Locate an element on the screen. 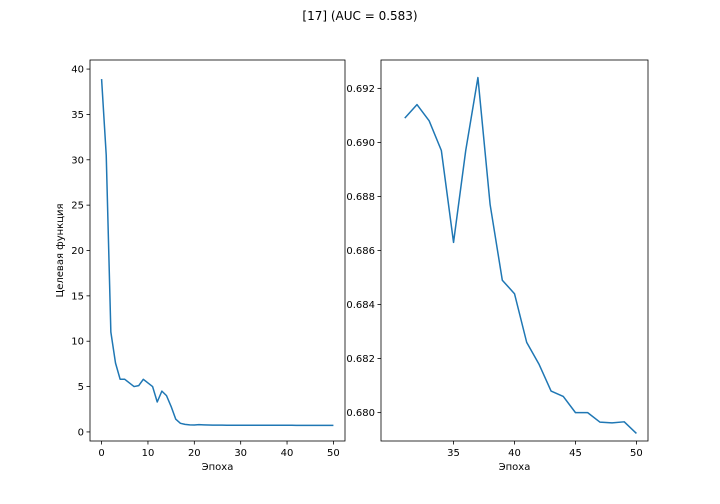  y-tick-label: 0.684 is located at coordinates (360, 305).